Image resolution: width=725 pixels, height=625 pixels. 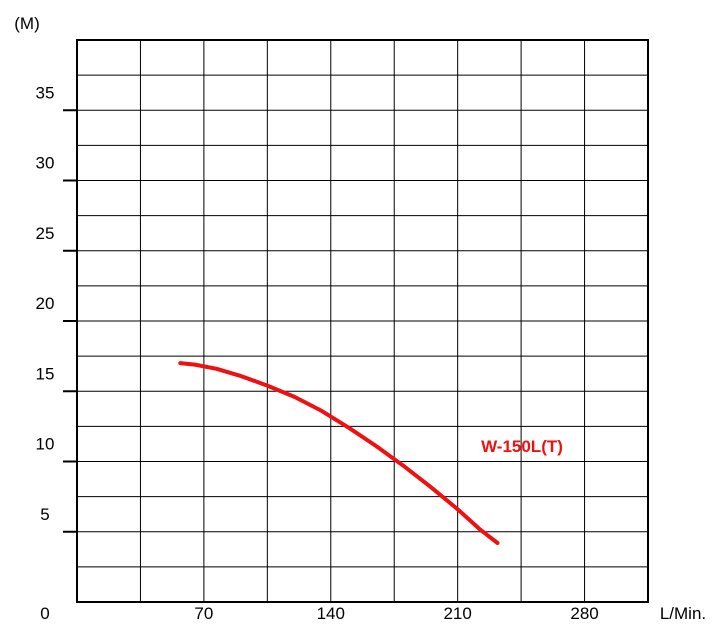 I want to click on y-tick-label: 5, so click(x=44, y=514).